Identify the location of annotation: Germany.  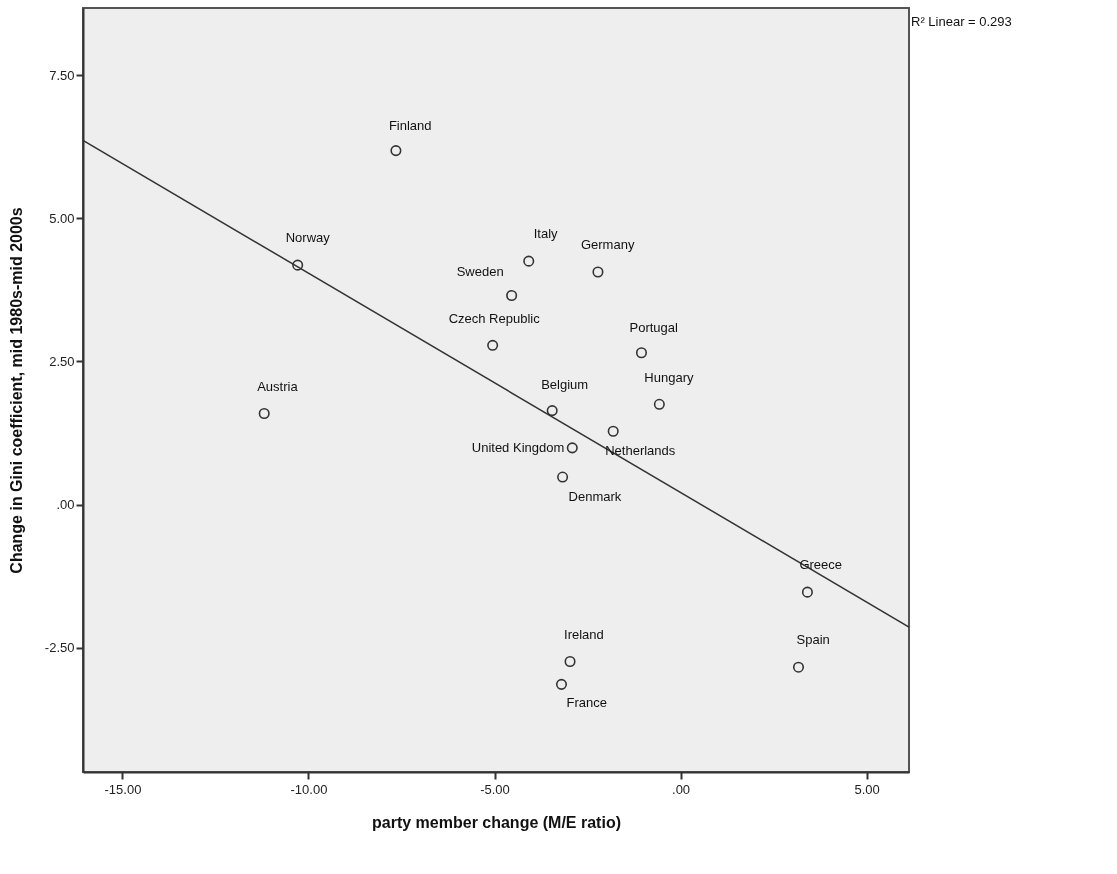
(607, 245).